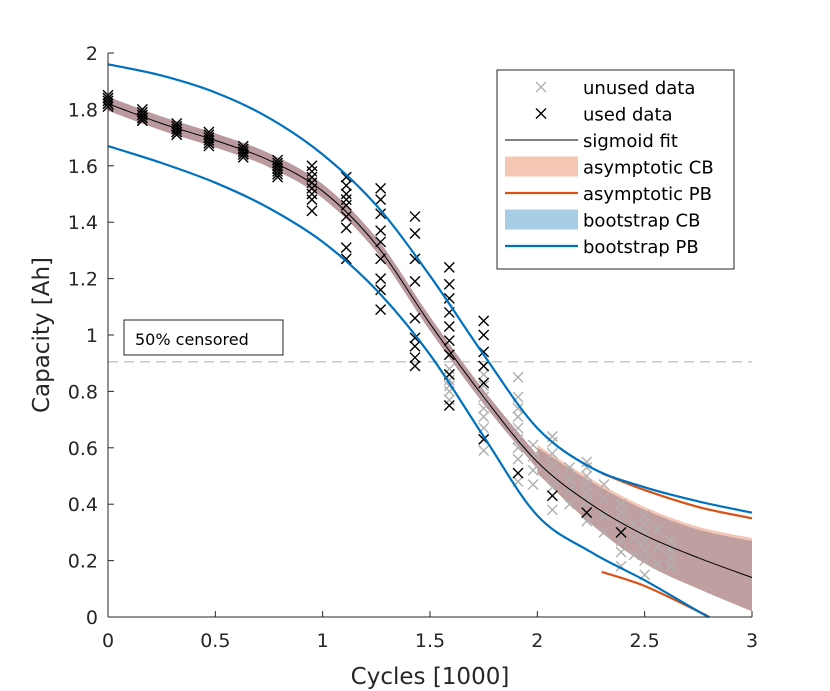 The image size is (830, 691). What do you see at coordinates (192, 339) in the screenshot?
I see `annotation-text: 50% censored` at bounding box center [192, 339].